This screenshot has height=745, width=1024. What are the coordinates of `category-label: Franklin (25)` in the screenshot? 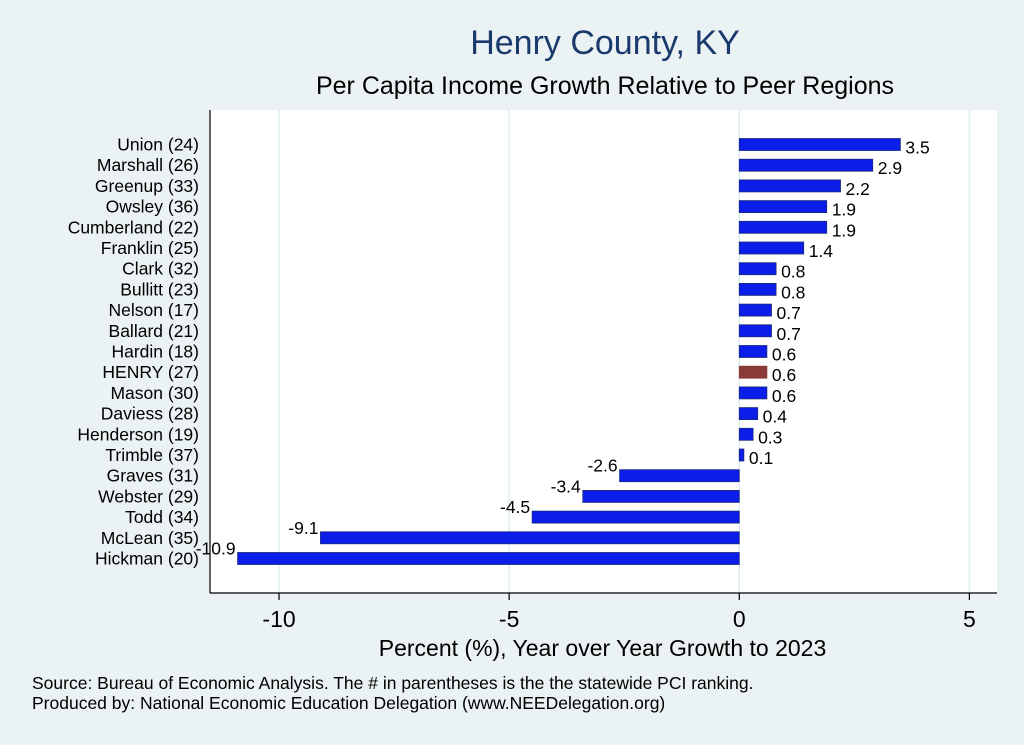 It's located at (150, 248).